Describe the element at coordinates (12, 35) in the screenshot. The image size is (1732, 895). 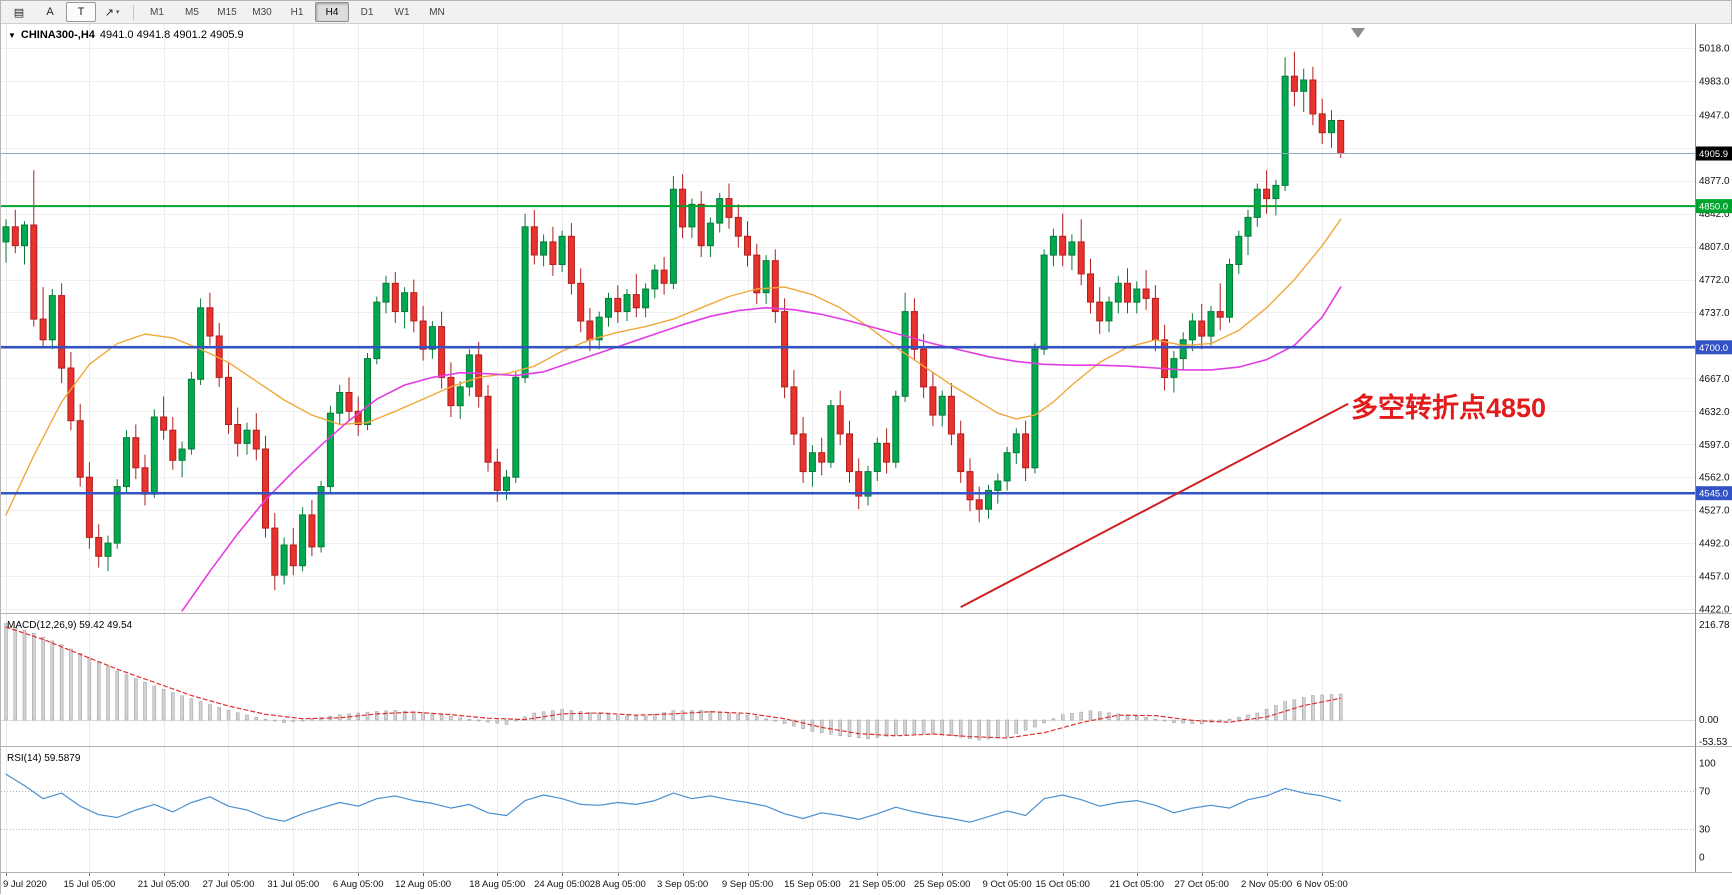
I see `collapse-caret-icon: ▼` at that location.